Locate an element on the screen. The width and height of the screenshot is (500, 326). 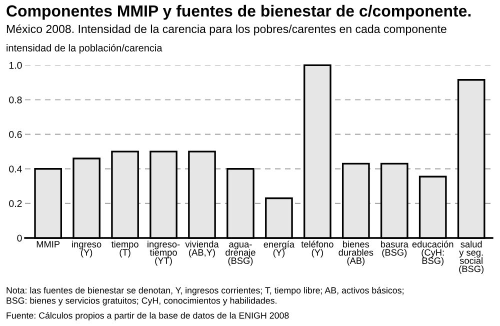
y-tick-label: 0.4 is located at coordinates (15, 169).